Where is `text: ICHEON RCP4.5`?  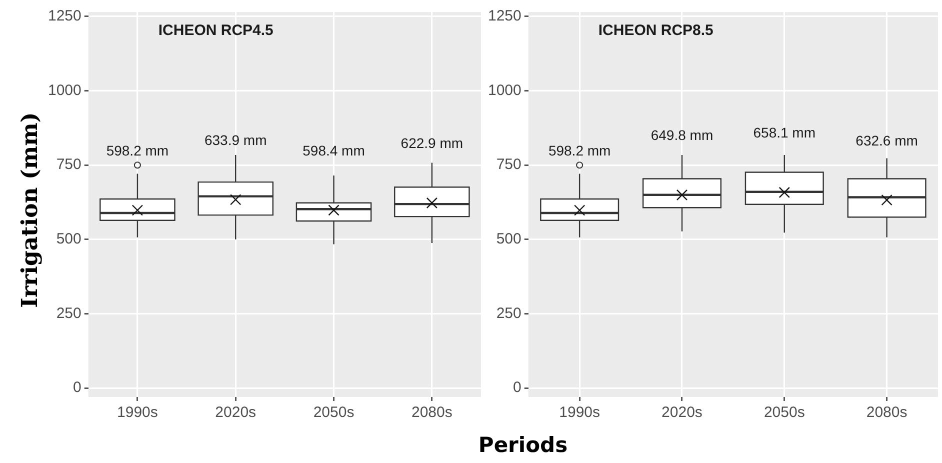 text: ICHEON RCP4.5 is located at coordinates (216, 31).